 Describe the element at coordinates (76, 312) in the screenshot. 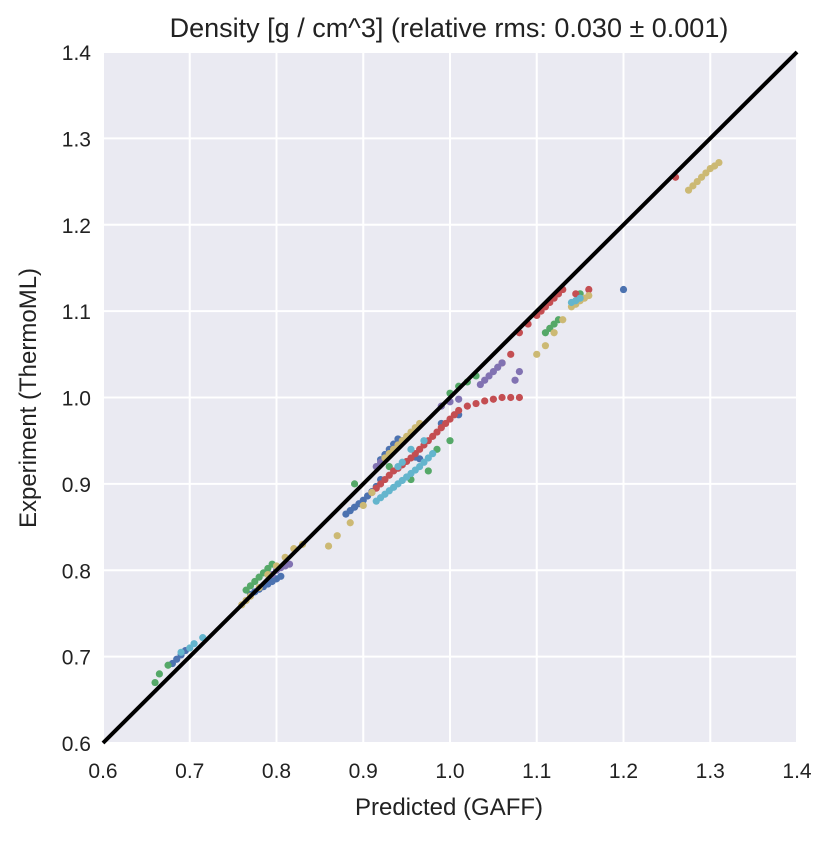

I see `y-tick-label: 1.1` at that location.